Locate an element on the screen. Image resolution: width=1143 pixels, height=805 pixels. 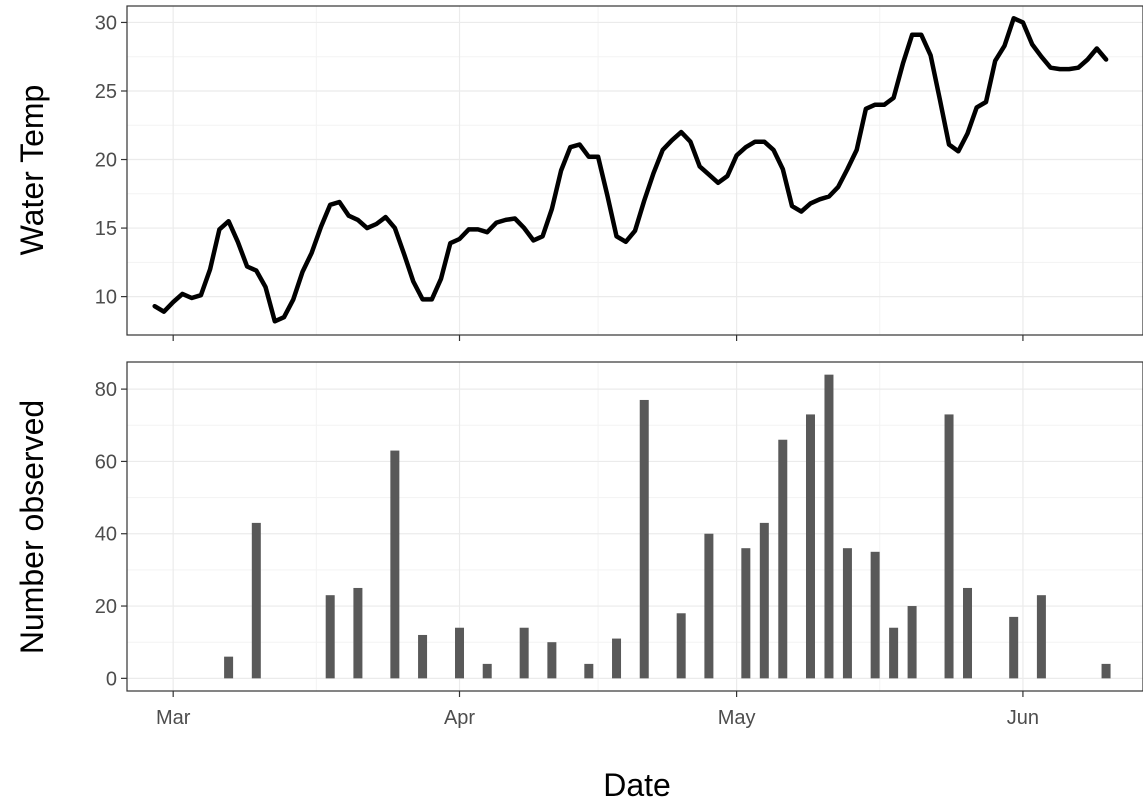
y-axis-title-number-observed: Number observed is located at coordinates (32, 527).